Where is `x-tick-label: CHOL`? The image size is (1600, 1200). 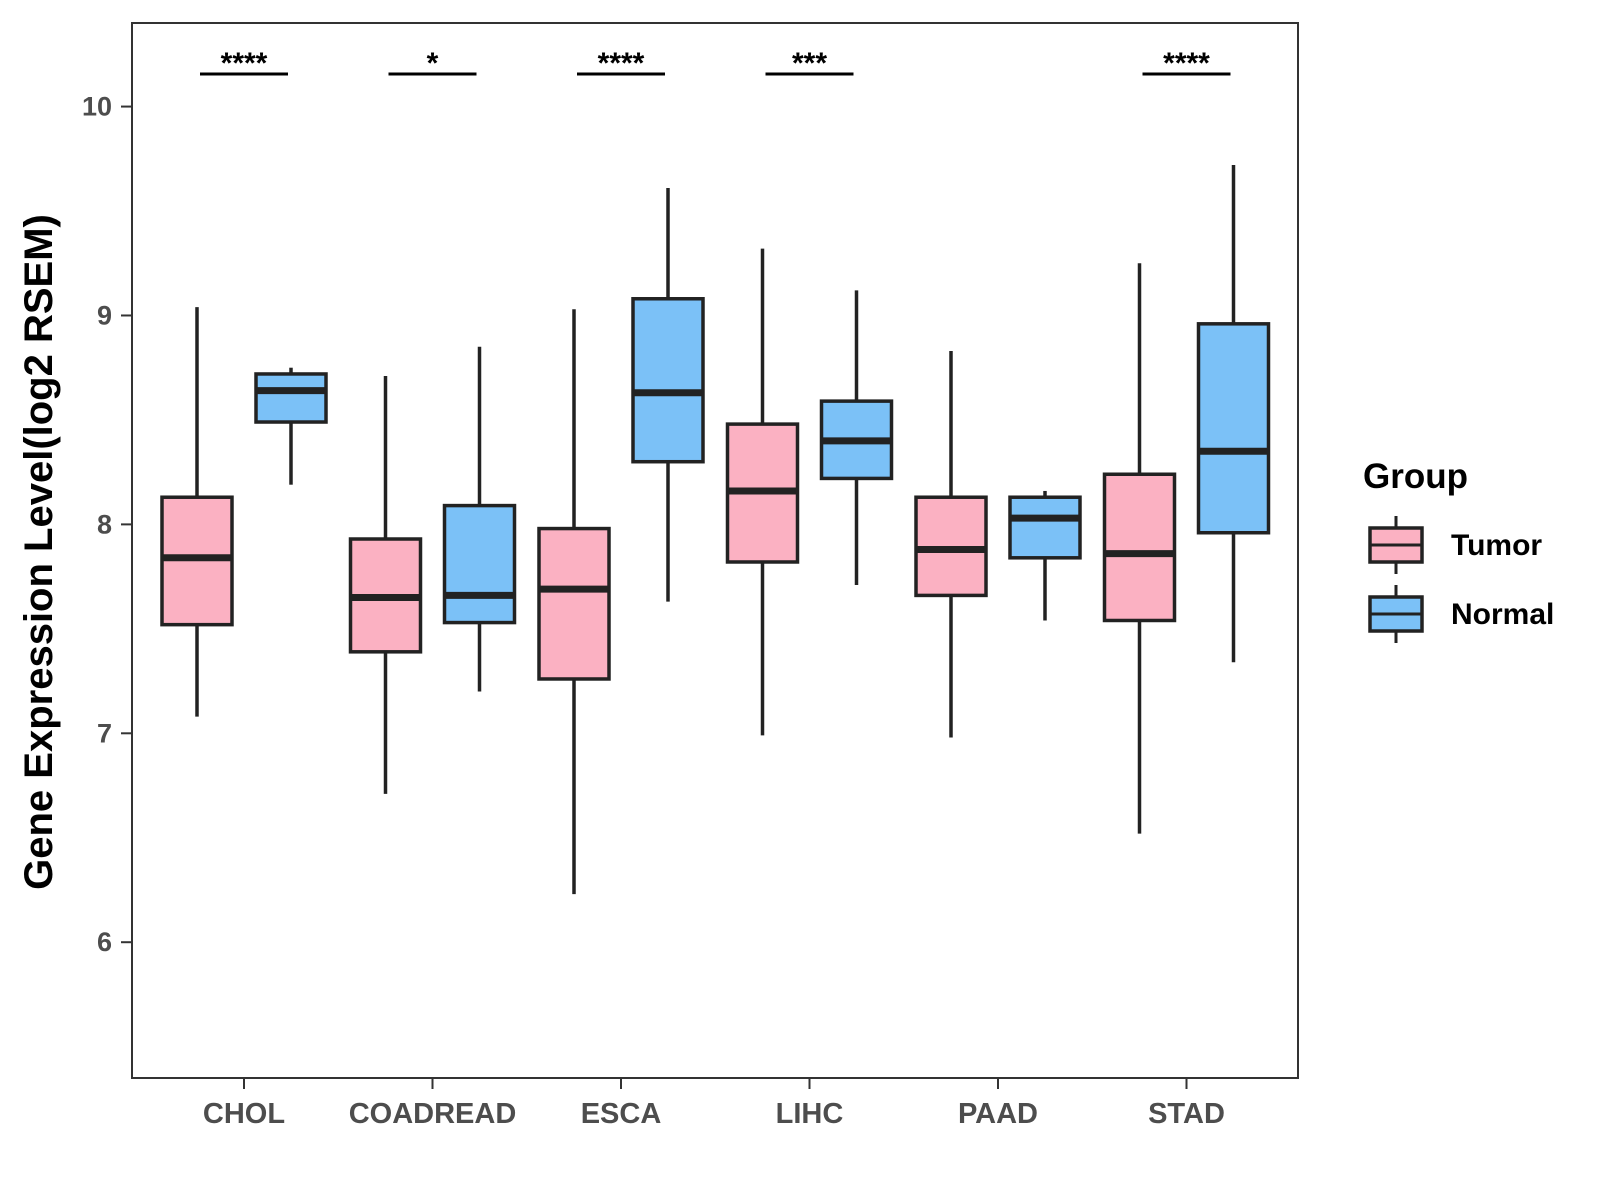 x-tick-label: CHOL is located at coordinates (244, 1114).